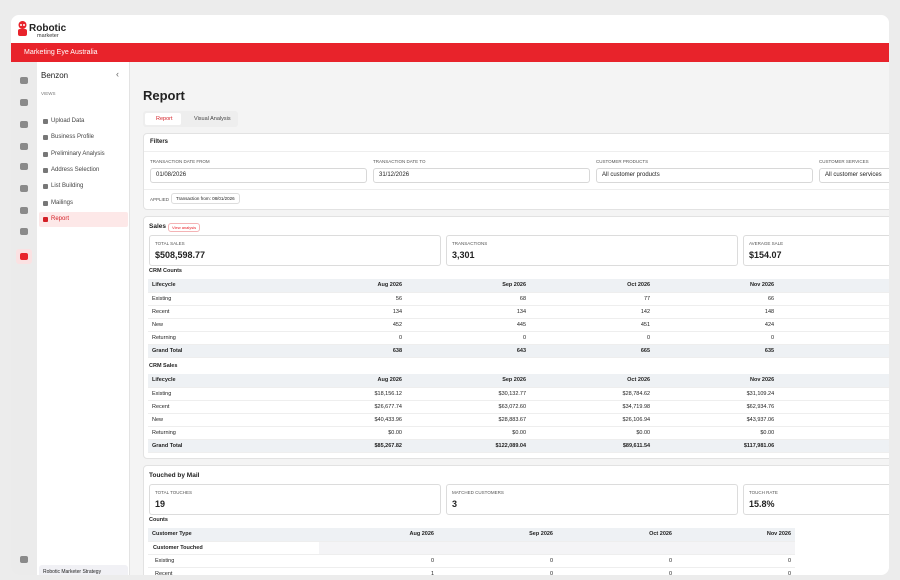 Image resolution: width=900 pixels, height=580 pixels. What do you see at coordinates (816, 499) in the screenshot?
I see `kpi-card: TOUCH RATE 15.8%` at bounding box center [816, 499].